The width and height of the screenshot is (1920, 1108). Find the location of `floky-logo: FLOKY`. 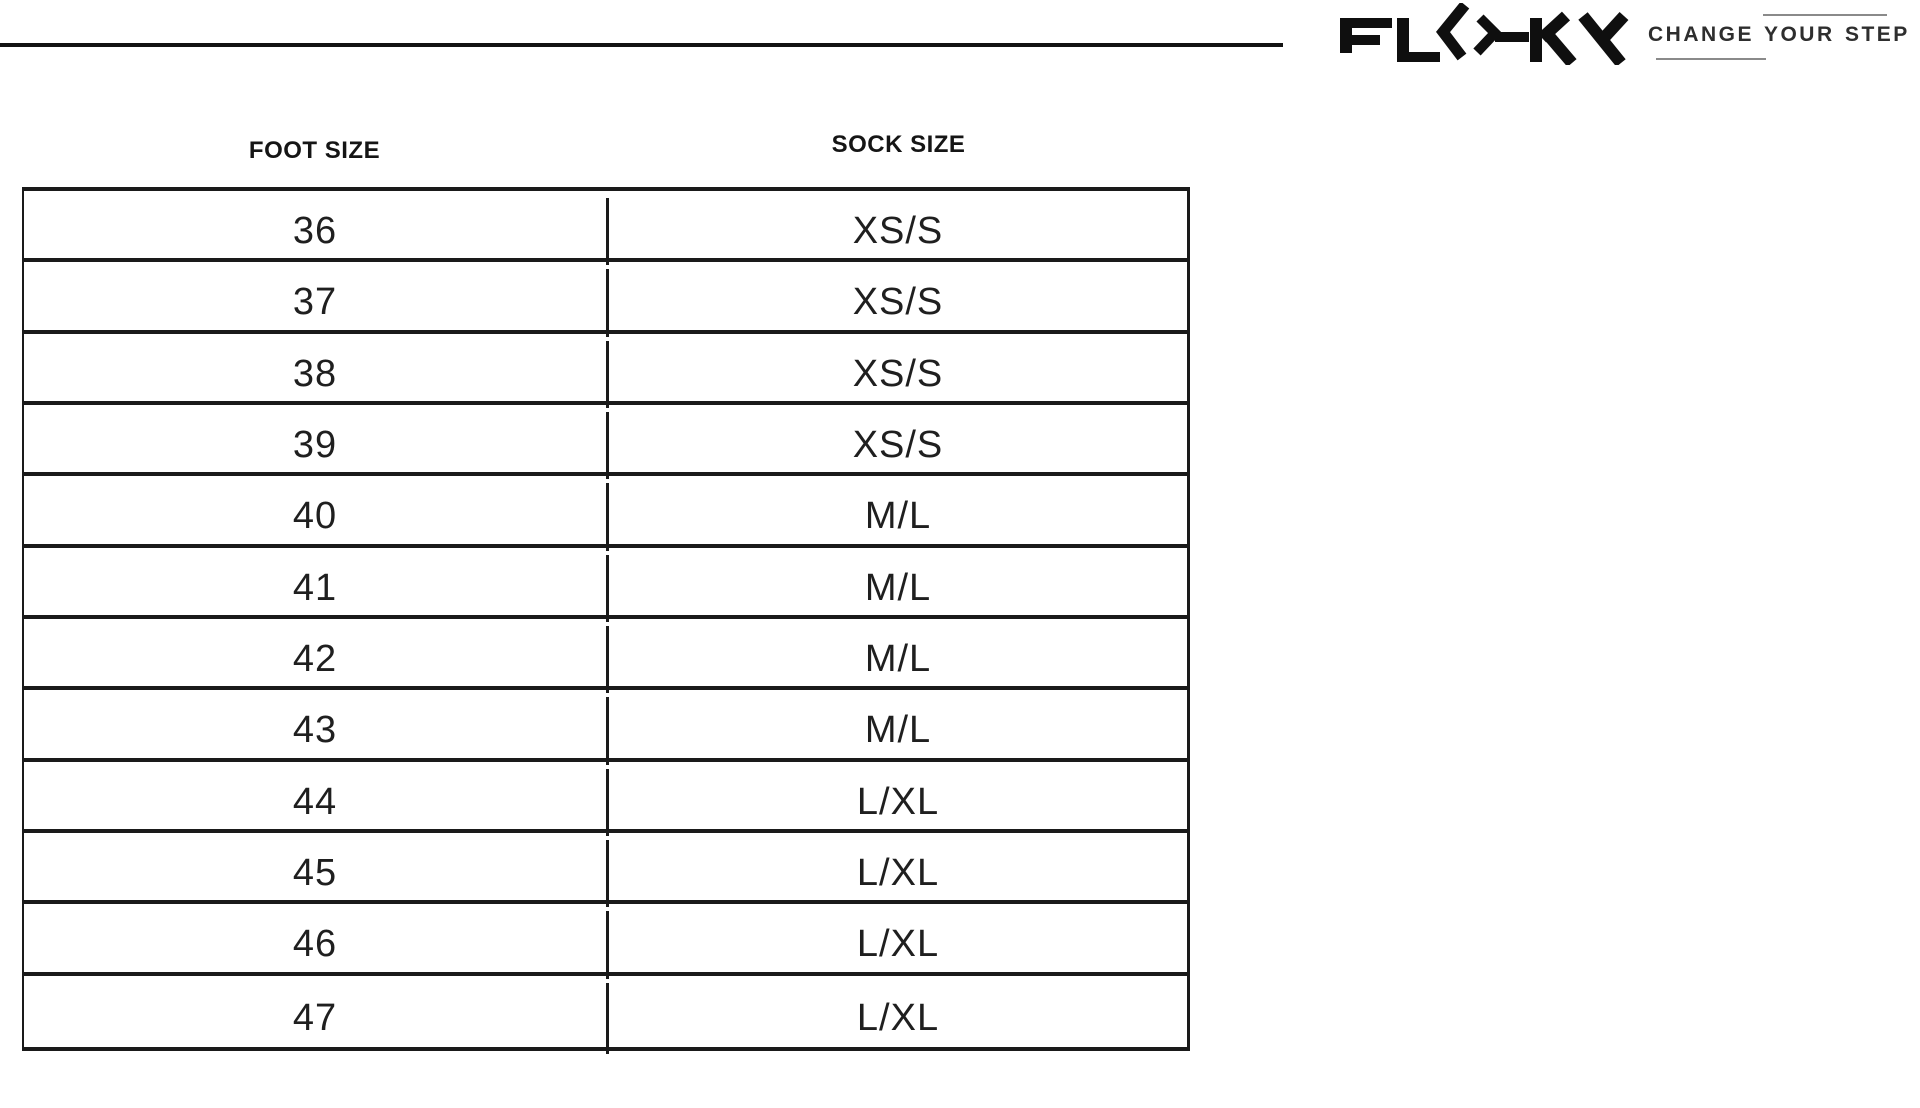

floky-logo: FLOKY is located at coordinates (1484, 34).